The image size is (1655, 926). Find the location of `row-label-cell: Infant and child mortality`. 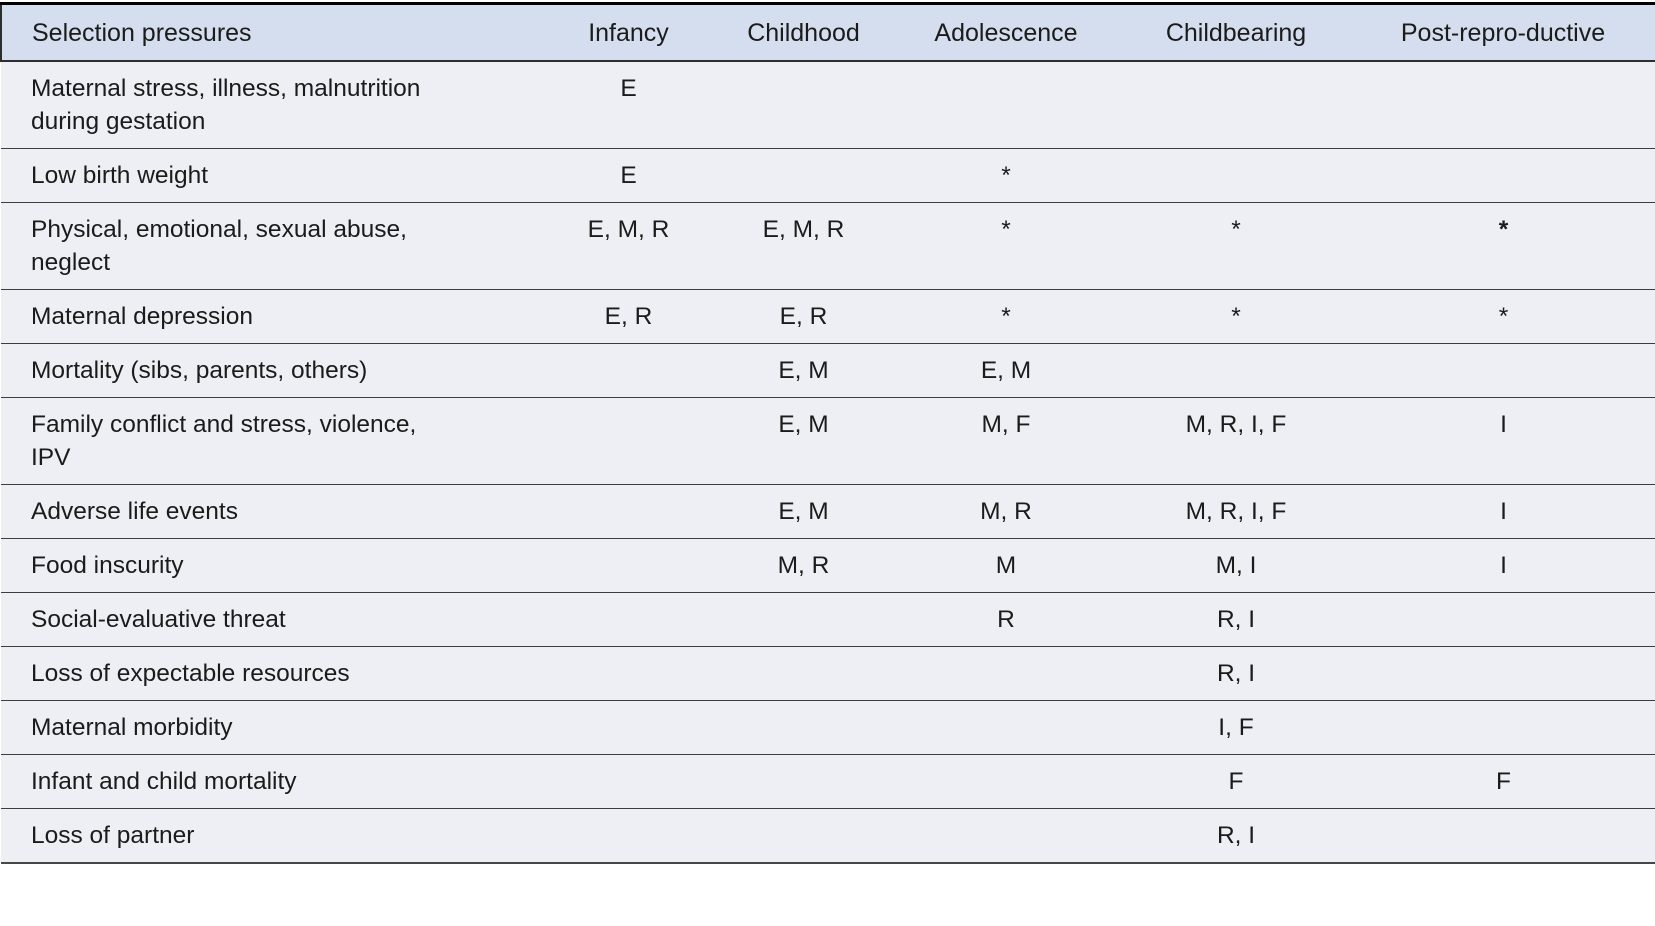

row-label-cell: Infant and child mortality is located at coordinates (271, 781).